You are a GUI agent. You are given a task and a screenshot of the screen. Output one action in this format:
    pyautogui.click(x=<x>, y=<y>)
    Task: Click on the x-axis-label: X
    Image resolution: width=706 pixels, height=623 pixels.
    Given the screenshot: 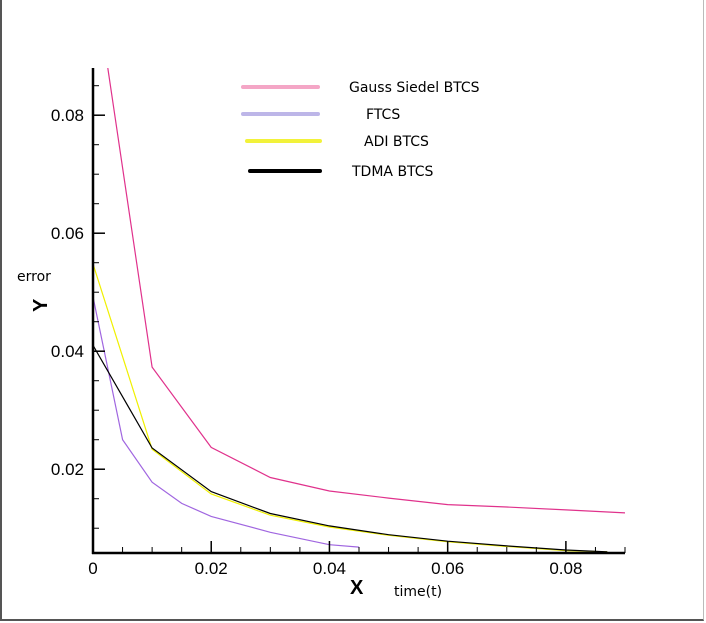 What is the action you would take?
    pyautogui.click(x=357, y=588)
    